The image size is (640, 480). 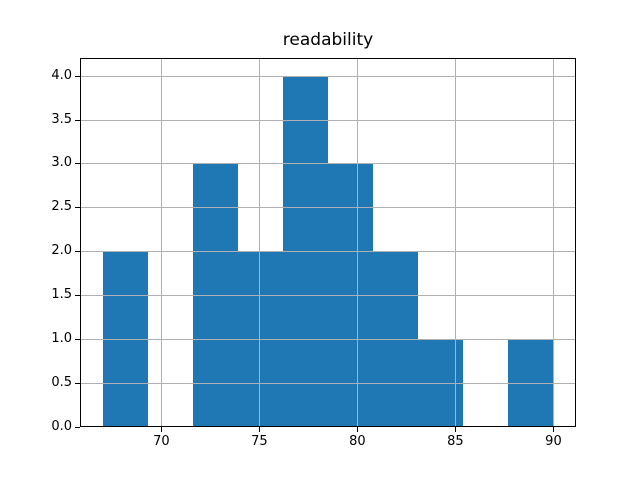 What do you see at coordinates (61, 119) in the screenshot?
I see `y-tick-label: 3.5` at bounding box center [61, 119].